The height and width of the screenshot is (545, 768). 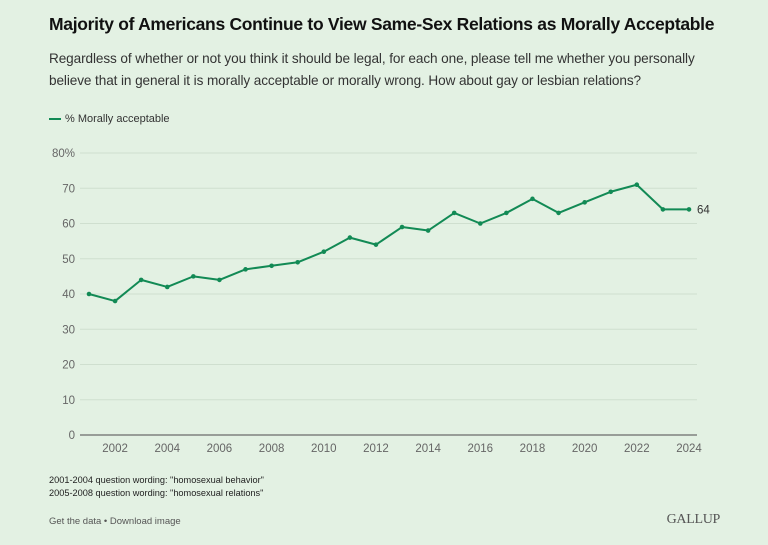 I want to click on y-tick-label: 60, so click(x=68, y=225).